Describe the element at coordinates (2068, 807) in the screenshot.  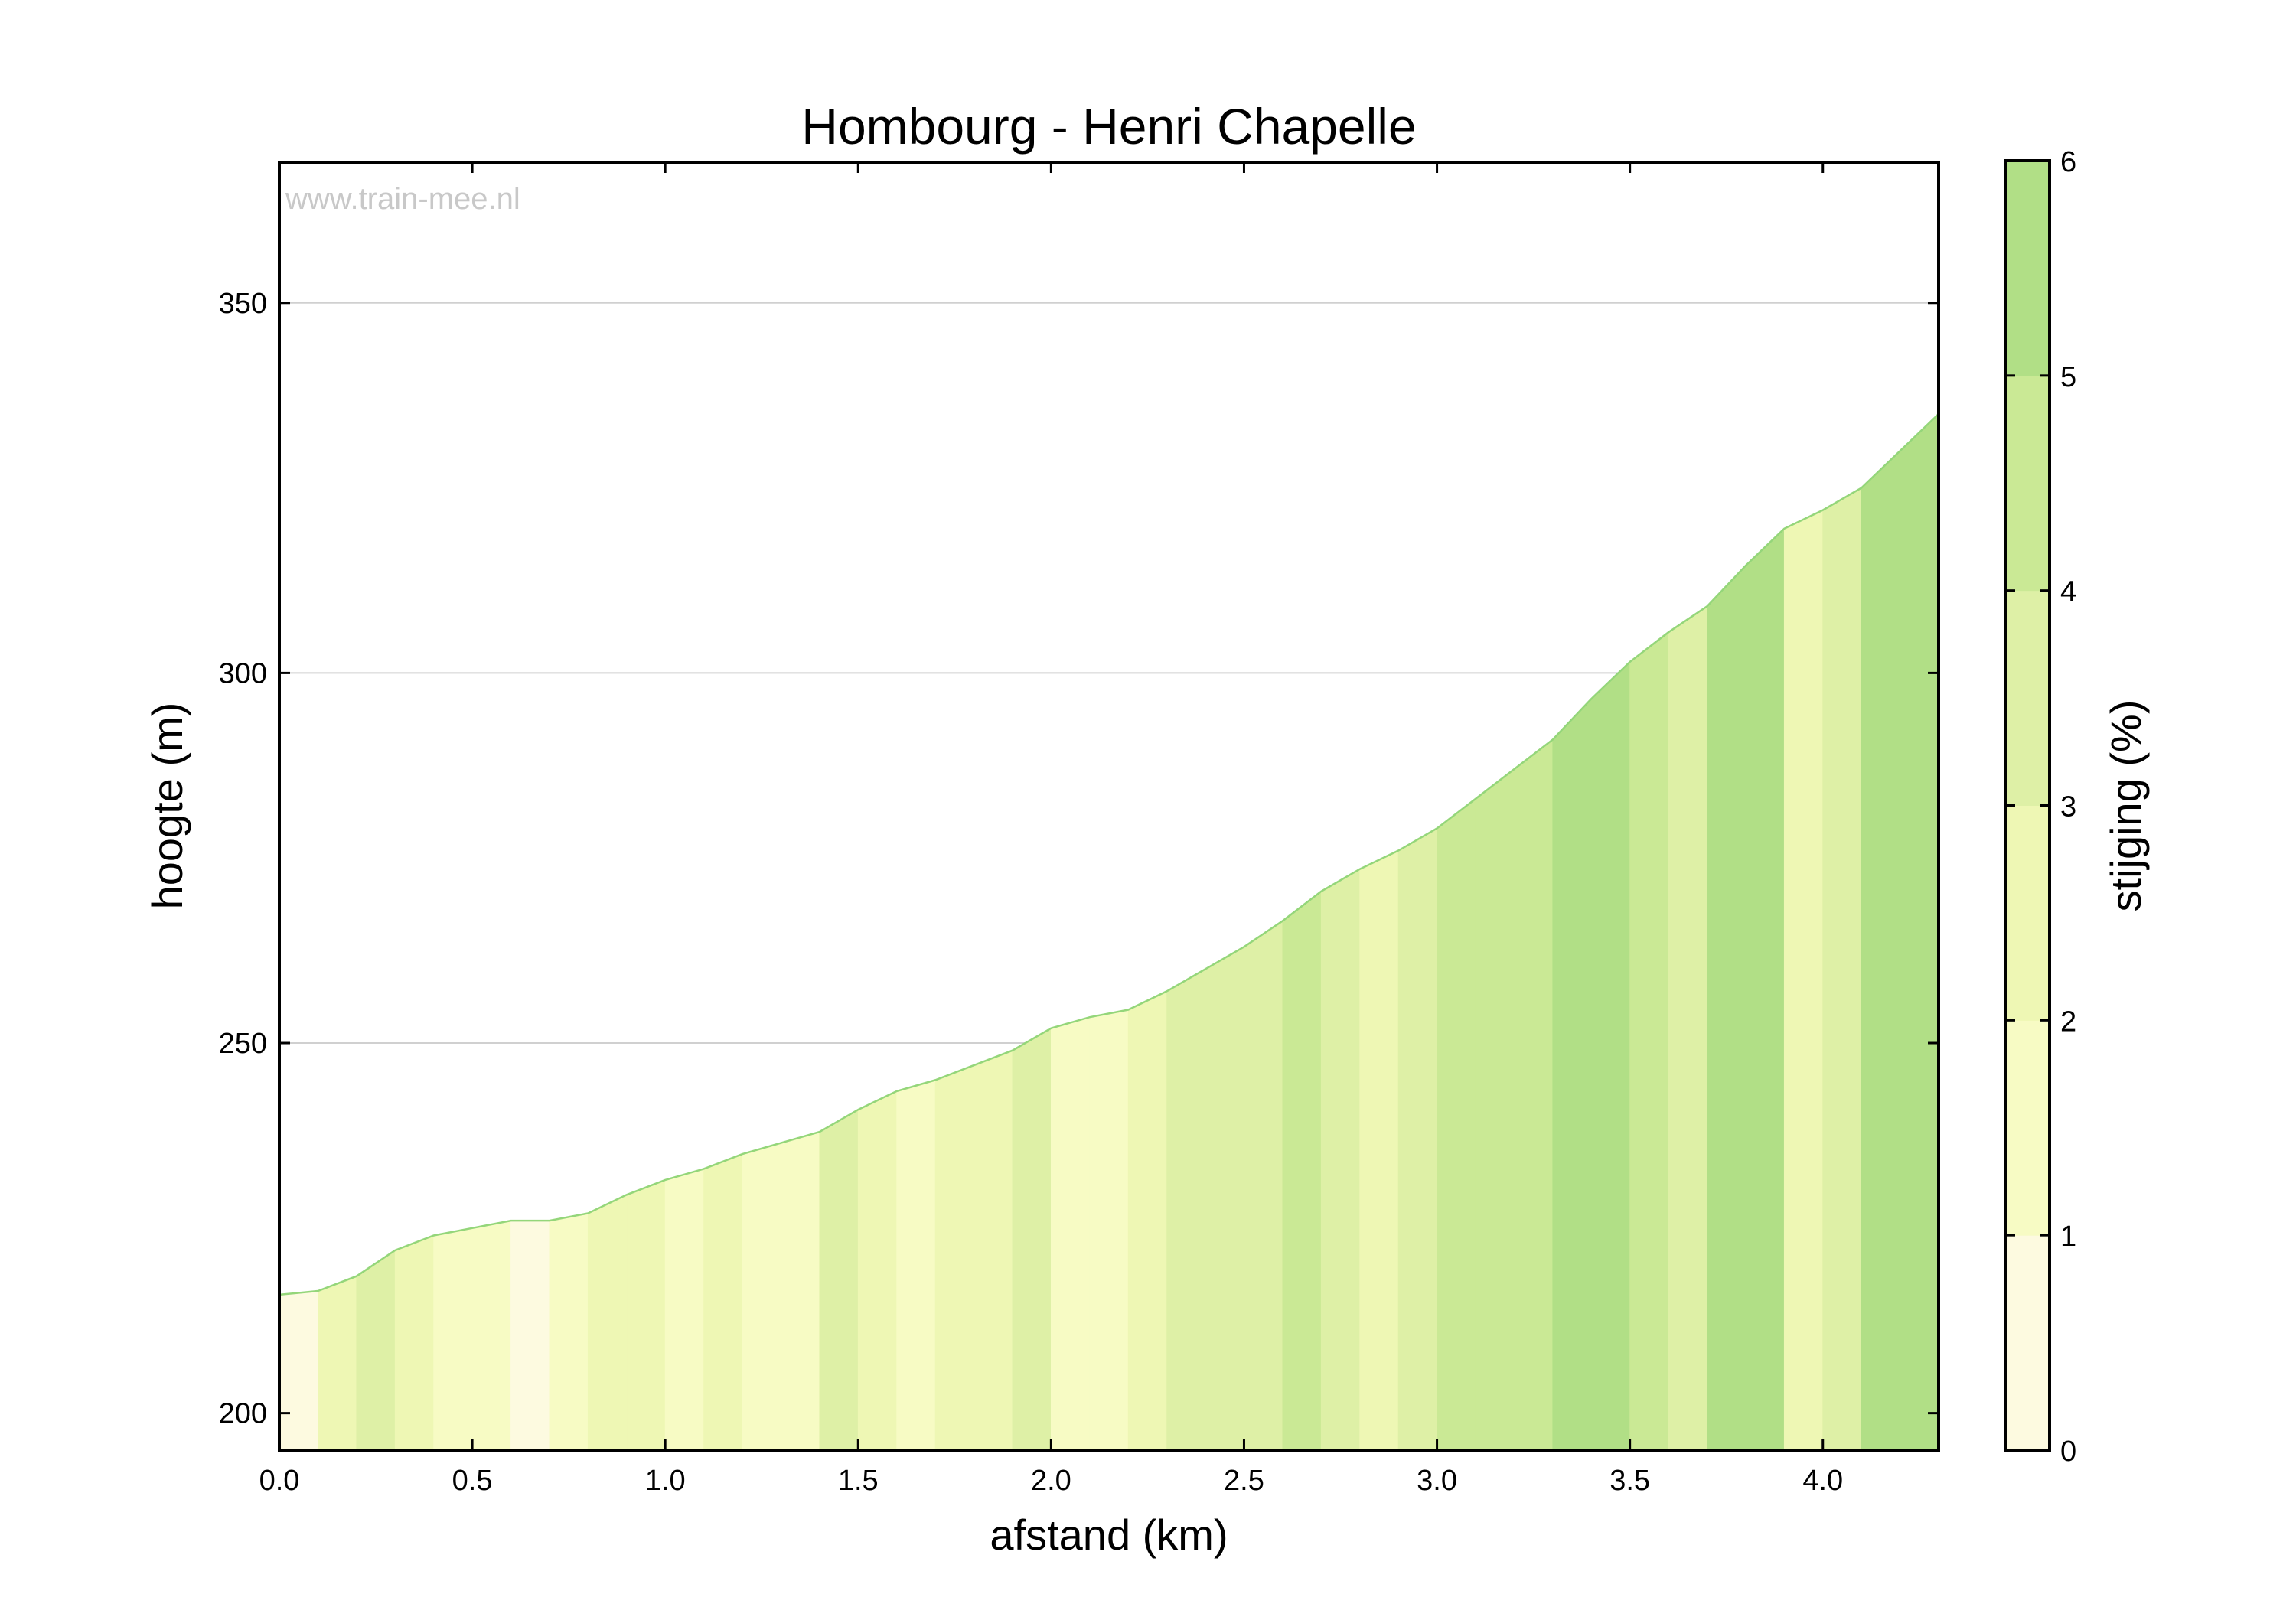
I see `colorbar-tick-label: 3` at that location.